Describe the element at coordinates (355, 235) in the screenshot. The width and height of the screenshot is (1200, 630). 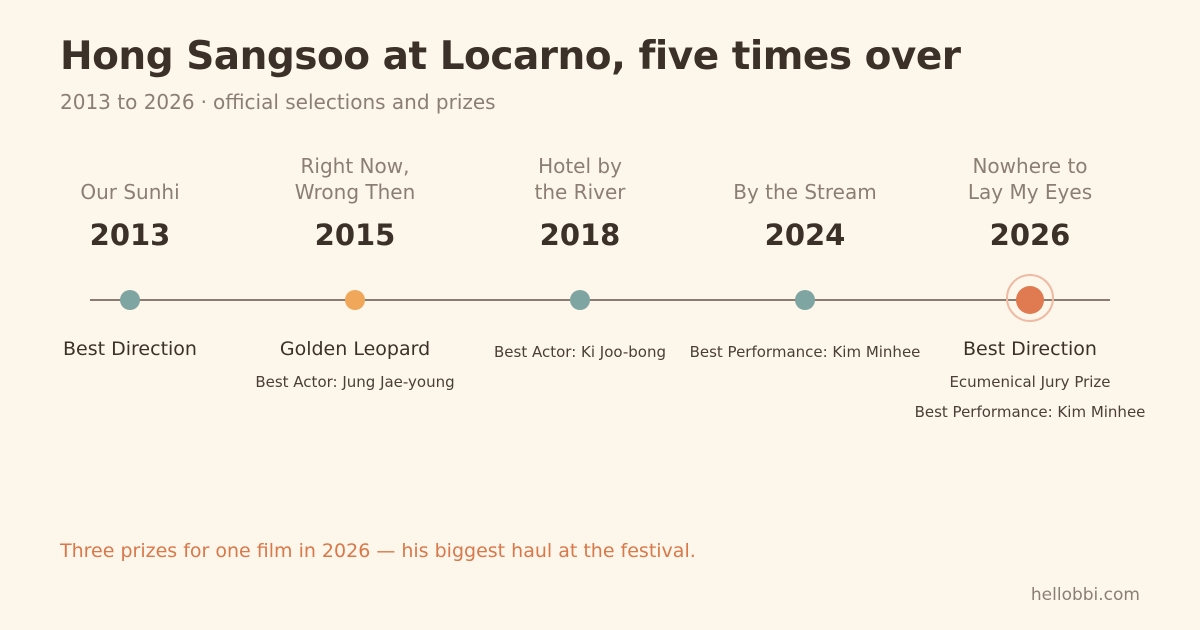
I see `year-label: 2015` at that location.